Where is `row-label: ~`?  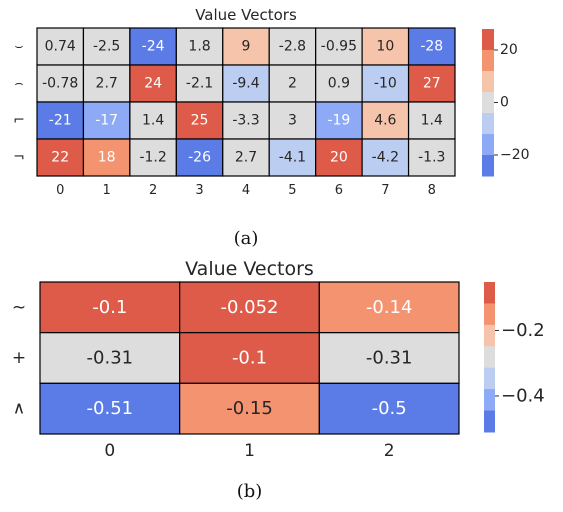
row-label: ~ is located at coordinates (19, 307).